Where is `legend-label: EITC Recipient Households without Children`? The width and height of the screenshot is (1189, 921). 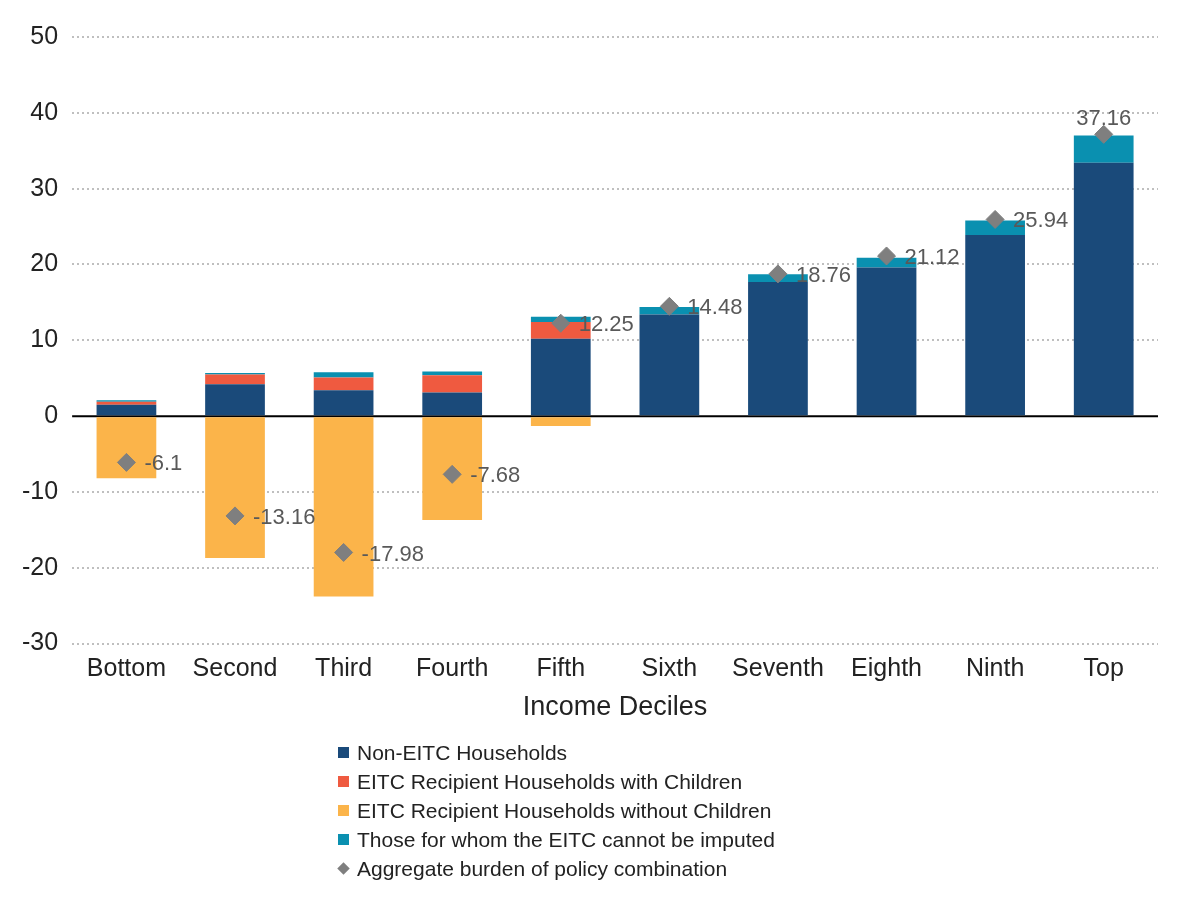 legend-label: EITC Recipient Households without Children is located at coordinates (564, 810).